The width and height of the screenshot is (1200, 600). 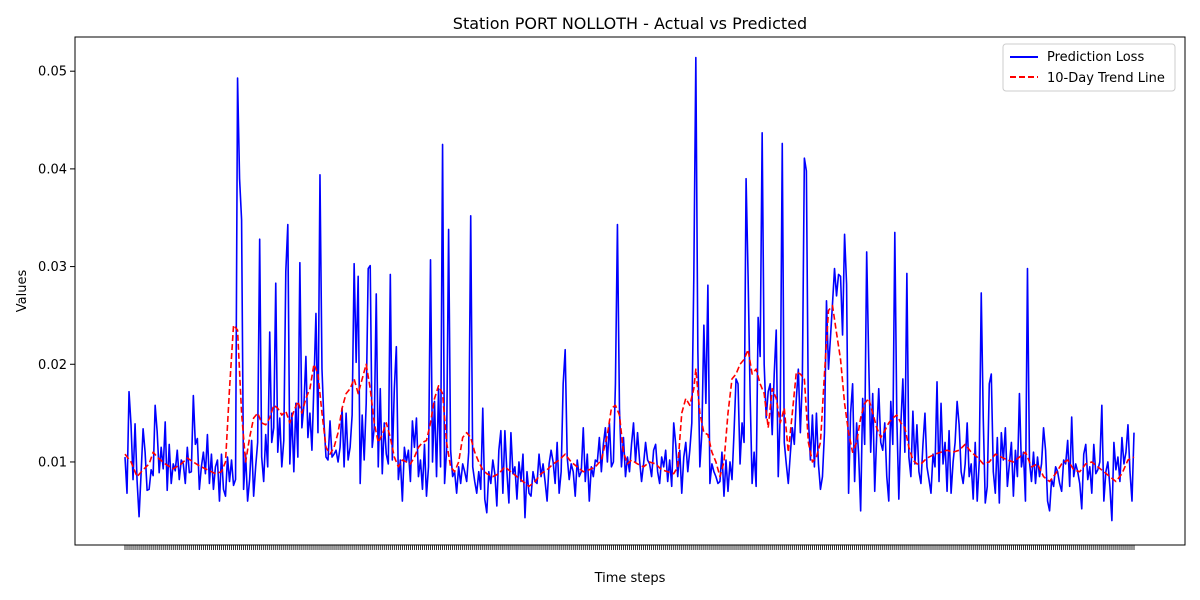 What do you see at coordinates (52, 169) in the screenshot?
I see `y-tick-label: 0.04` at bounding box center [52, 169].